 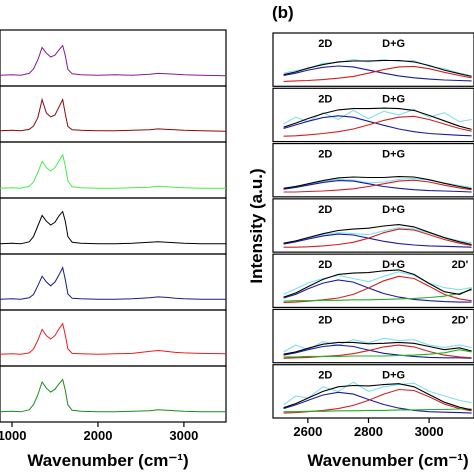 I want to click on x-tick-label: 2600, so click(x=307, y=431).